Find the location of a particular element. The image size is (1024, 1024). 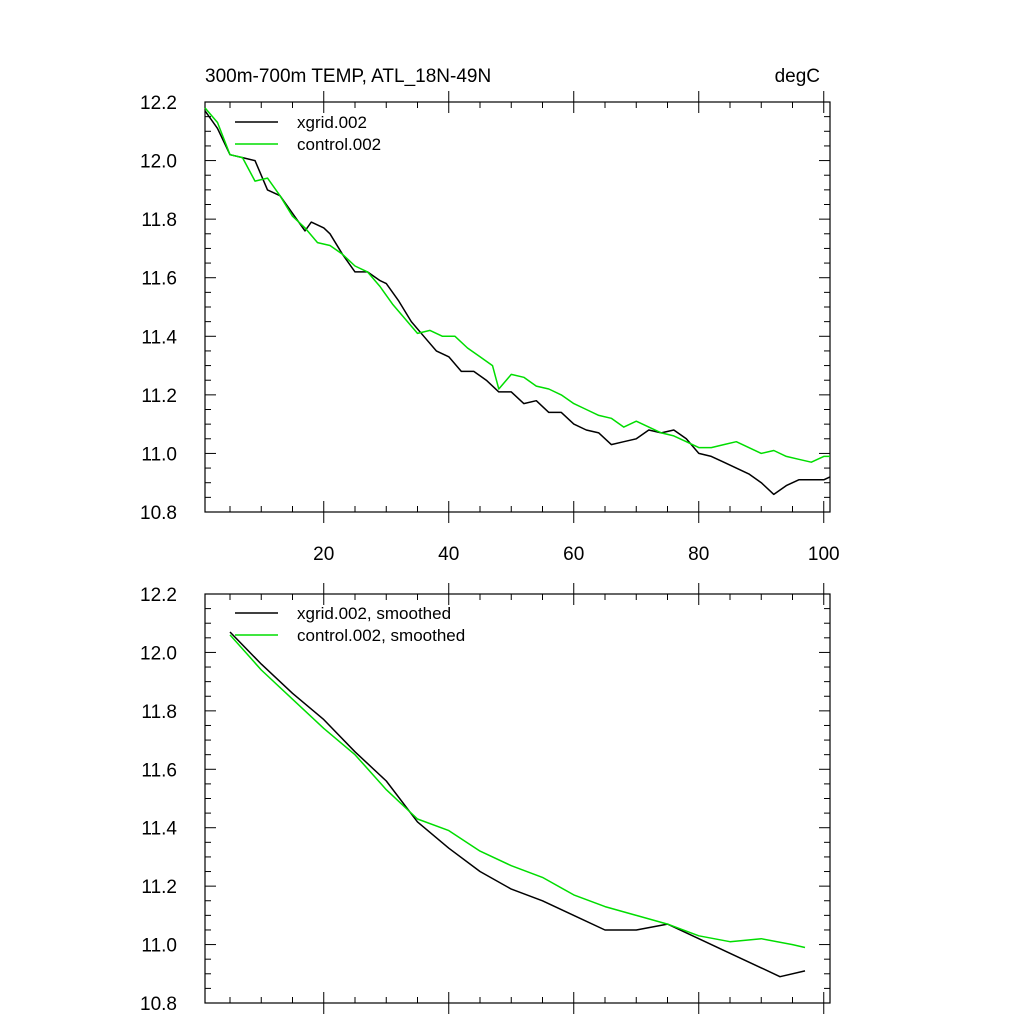

chart-title: 300m-700m TEMP, ATL_18N-49N is located at coordinates (348, 76).